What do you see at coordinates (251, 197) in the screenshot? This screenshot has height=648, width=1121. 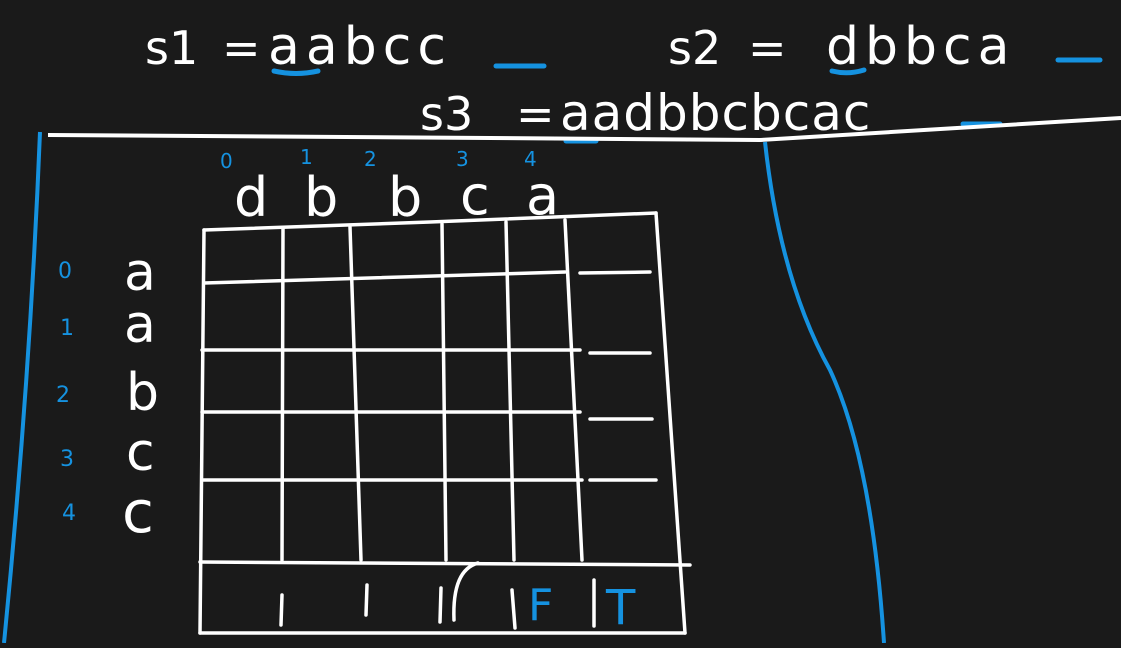 I see `column-char: d` at bounding box center [251, 197].